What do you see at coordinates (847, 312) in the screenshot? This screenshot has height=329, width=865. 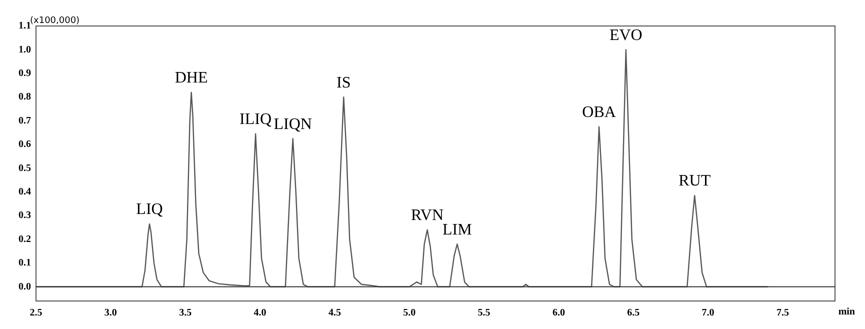 I see `x-axis-title: min` at bounding box center [847, 312].